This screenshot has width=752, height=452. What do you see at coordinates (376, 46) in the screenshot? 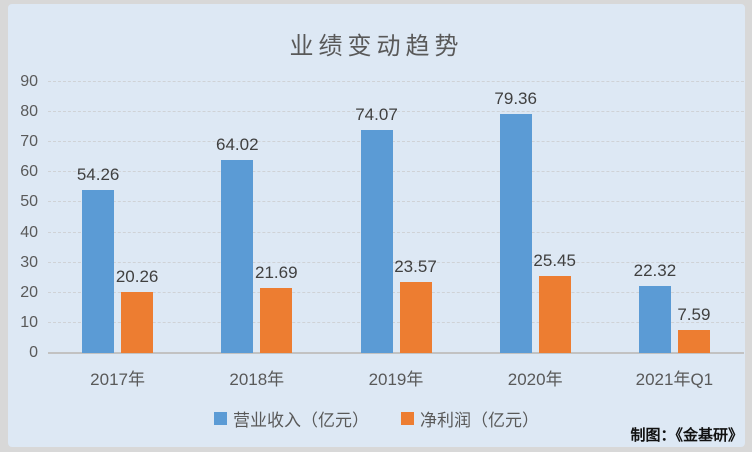
I see `chart-title: 业绩变动趋势` at bounding box center [376, 46].